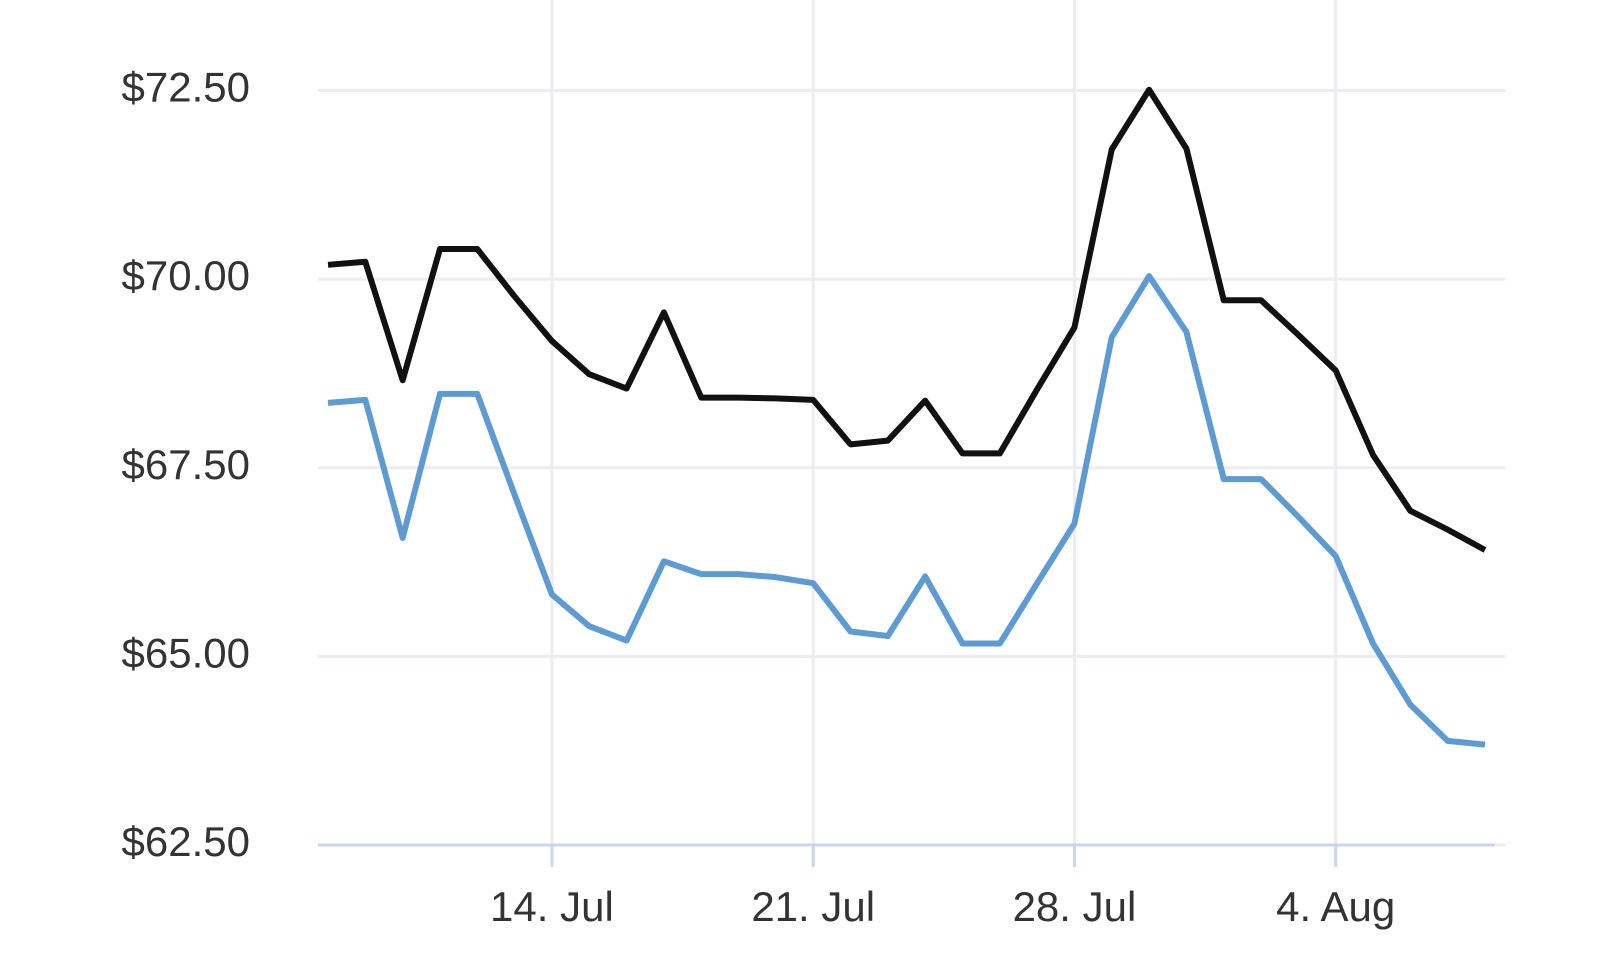 The height and width of the screenshot is (960, 1600). Describe the element at coordinates (1075, 906) in the screenshot. I see `x-tick-label: 28. Jul` at that location.